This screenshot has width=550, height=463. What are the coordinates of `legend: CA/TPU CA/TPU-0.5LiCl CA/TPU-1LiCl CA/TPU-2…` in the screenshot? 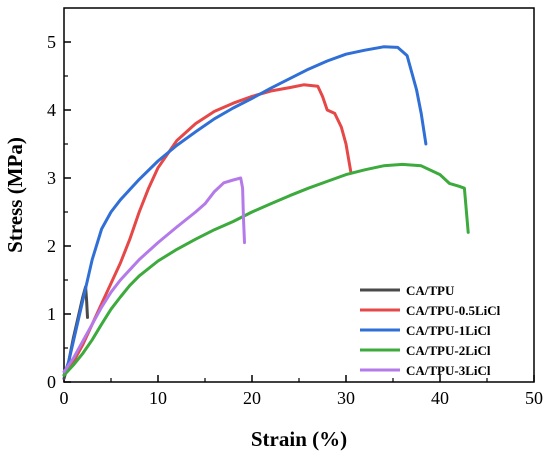 It's located at (430, 330).